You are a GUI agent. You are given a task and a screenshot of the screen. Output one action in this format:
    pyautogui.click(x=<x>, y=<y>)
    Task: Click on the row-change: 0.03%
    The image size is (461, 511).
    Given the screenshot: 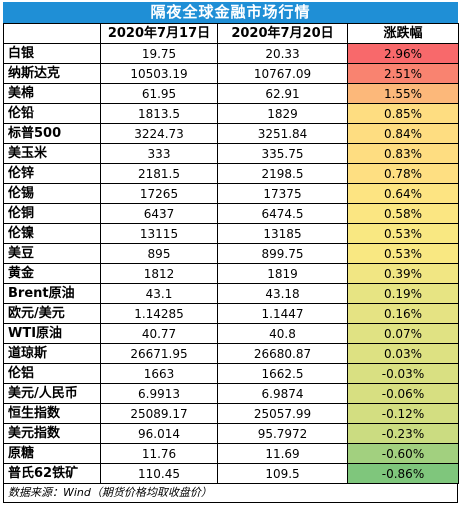 What is the action you would take?
    pyautogui.click(x=403, y=353)
    